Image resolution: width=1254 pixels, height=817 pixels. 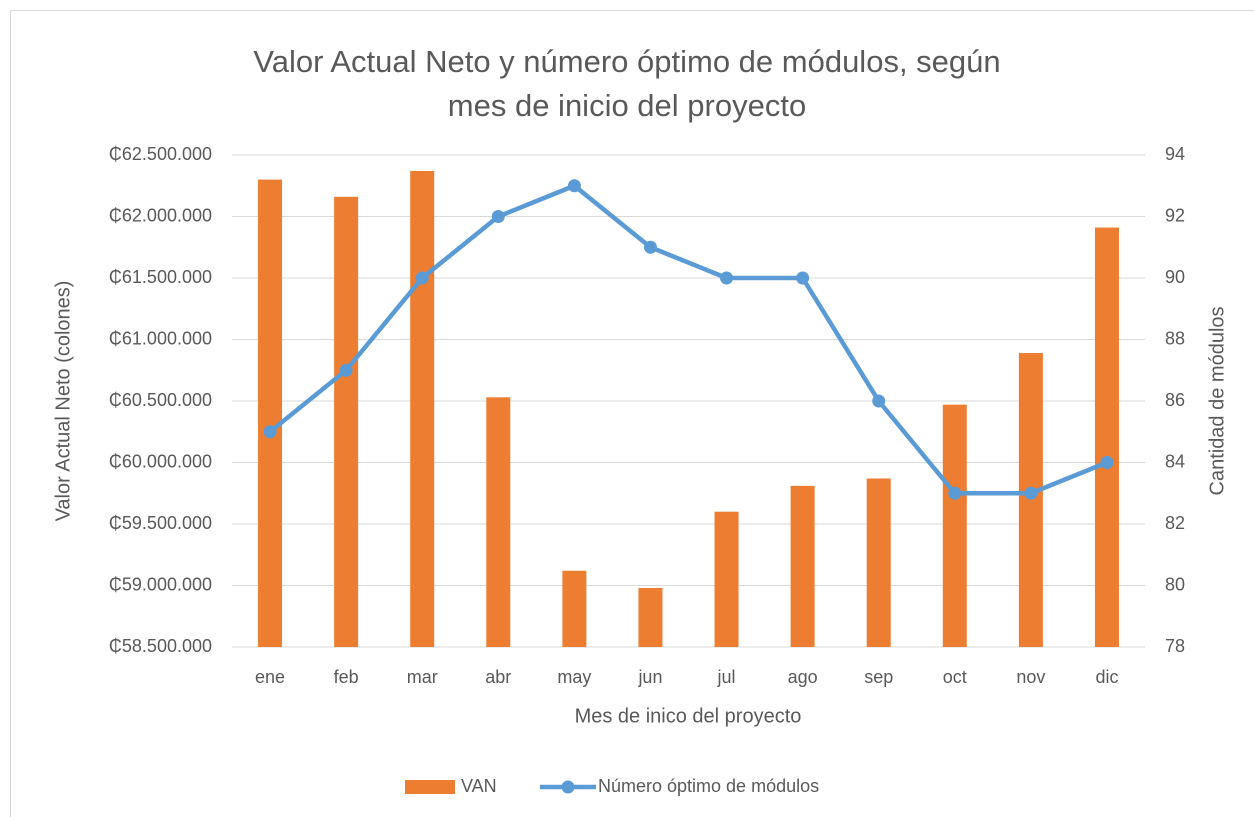 I want to click on x-tick-label: mar, so click(x=422, y=677).